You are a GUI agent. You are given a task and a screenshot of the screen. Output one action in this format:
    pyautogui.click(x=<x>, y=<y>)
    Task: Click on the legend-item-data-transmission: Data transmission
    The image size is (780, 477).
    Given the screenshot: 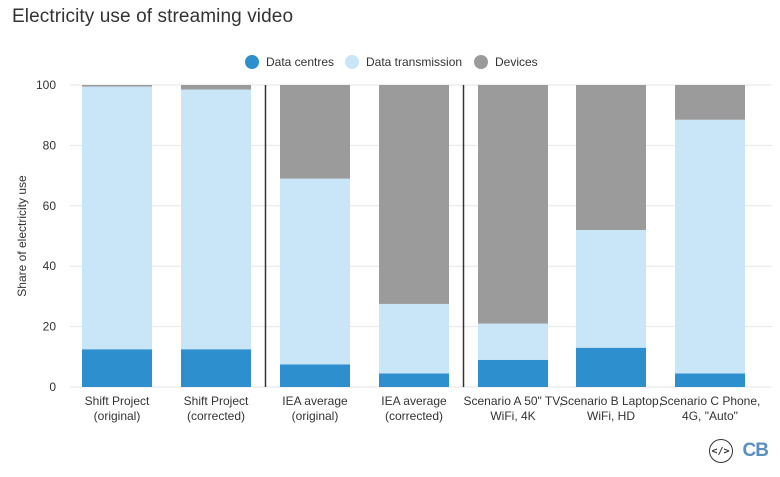 What is the action you would take?
    pyautogui.click(x=403, y=62)
    